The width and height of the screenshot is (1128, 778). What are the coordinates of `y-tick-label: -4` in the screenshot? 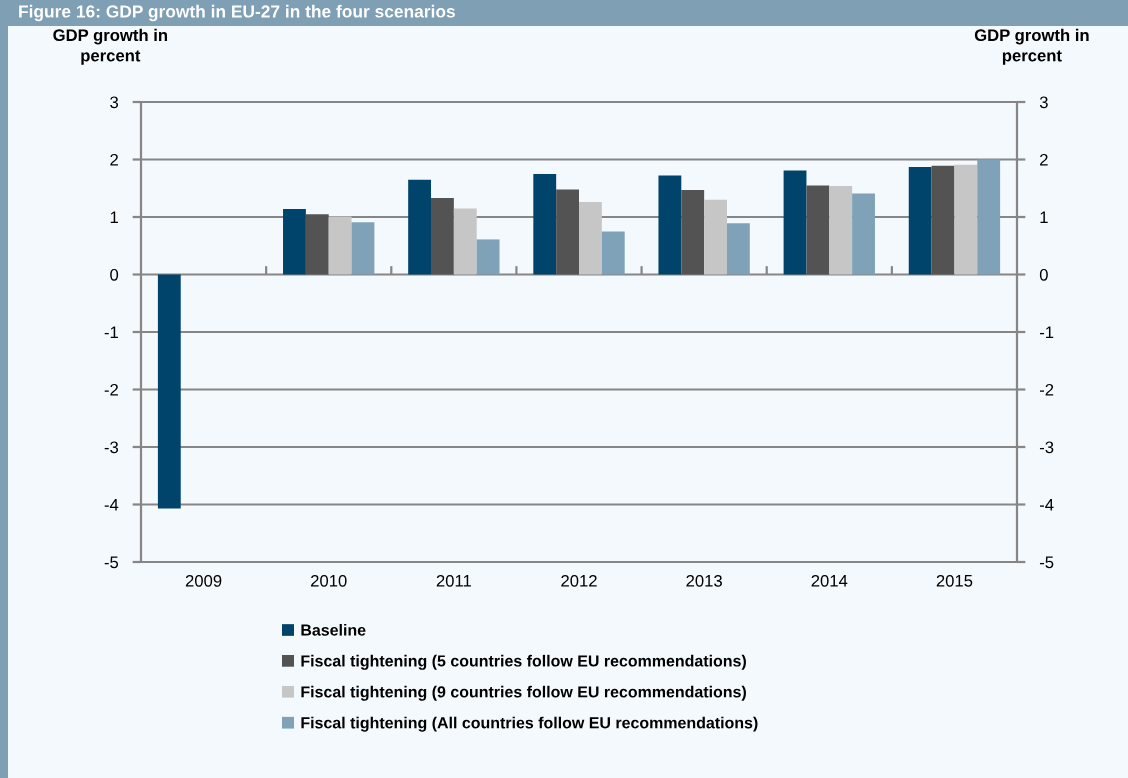 It's located at (111, 505).